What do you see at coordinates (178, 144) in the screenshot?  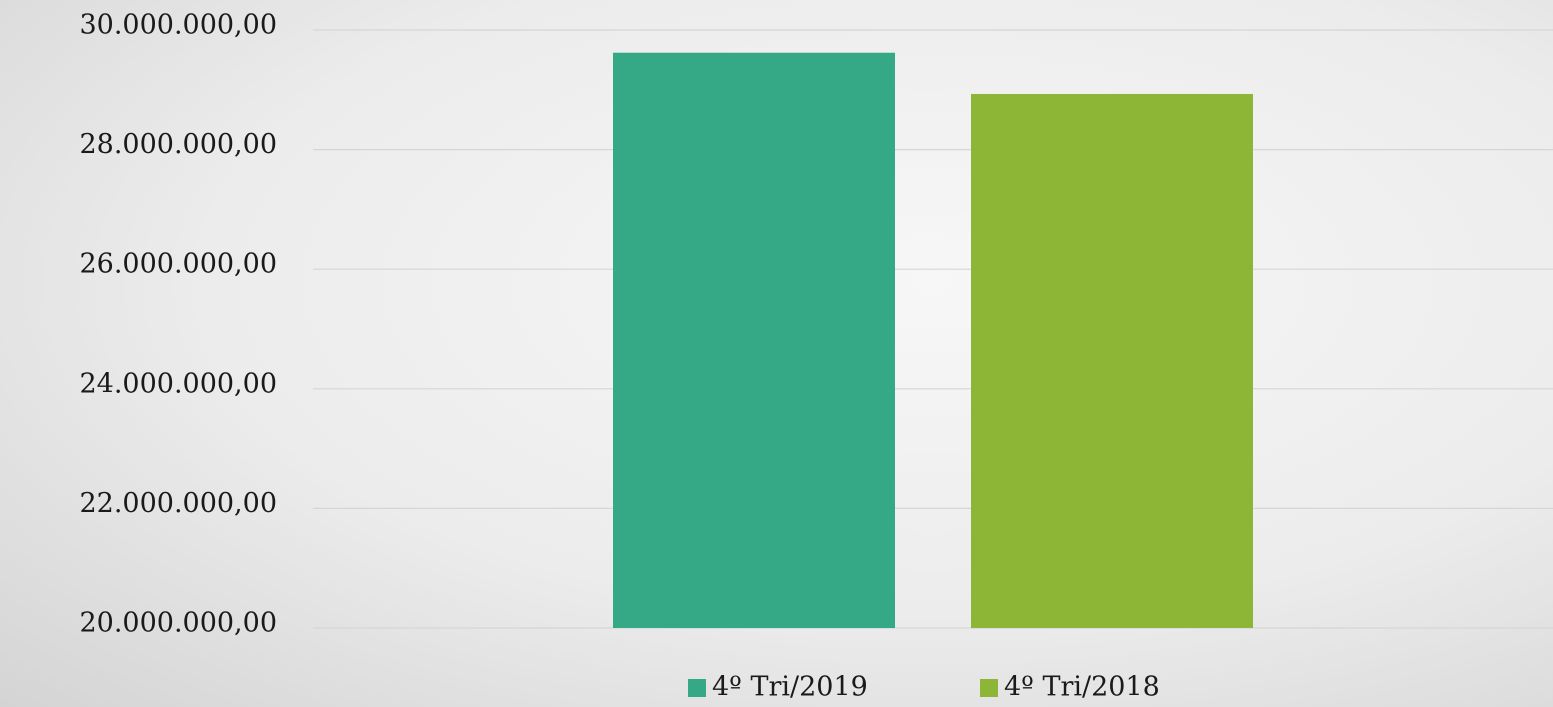 I see `y-tick-label: 28.000.000,00` at bounding box center [178, 144].